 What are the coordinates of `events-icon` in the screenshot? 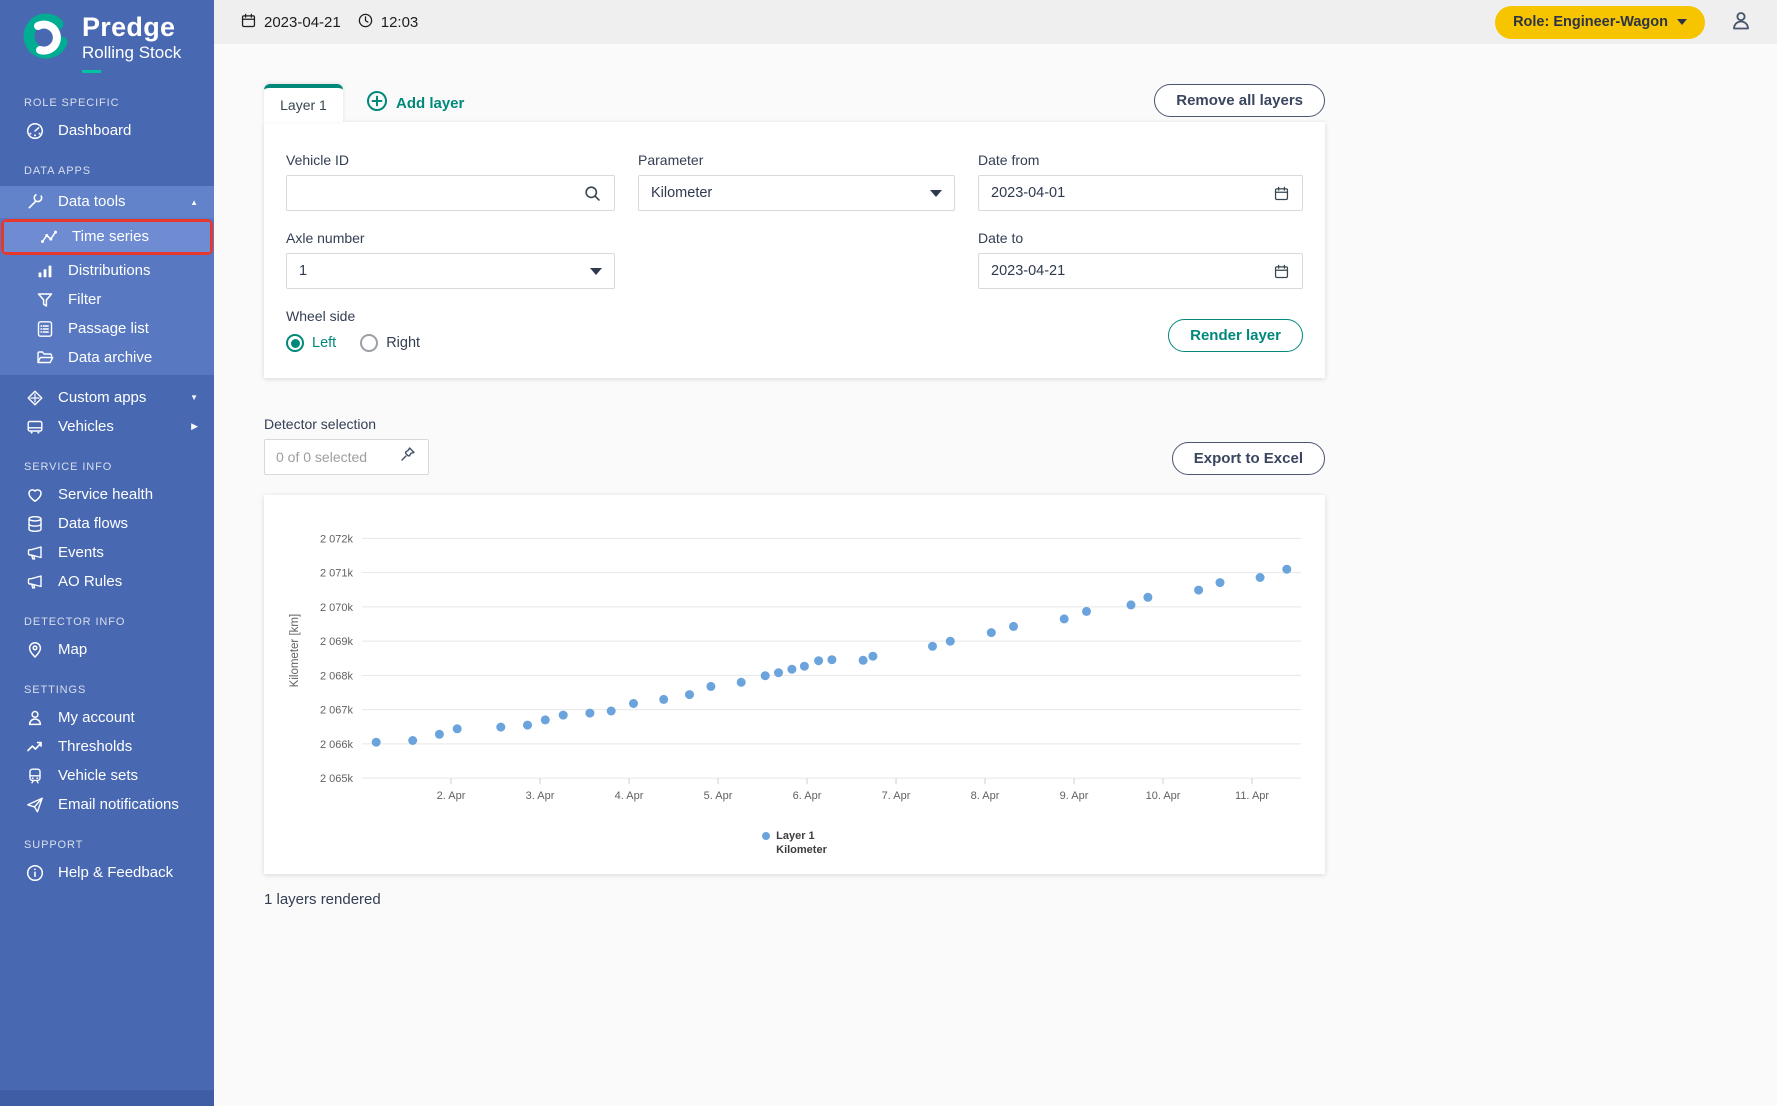 It's located at (34, 552).